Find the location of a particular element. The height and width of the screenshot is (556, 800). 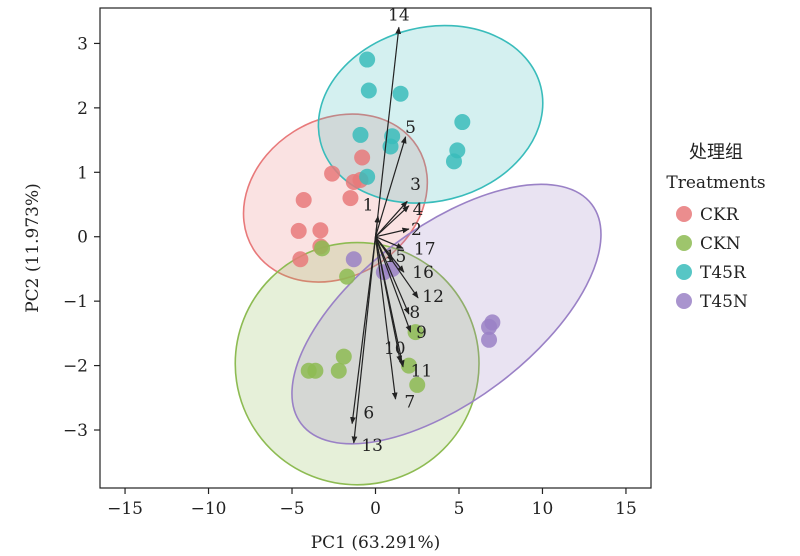

loading-label-7: 7 is located at coordinates (409, 403).